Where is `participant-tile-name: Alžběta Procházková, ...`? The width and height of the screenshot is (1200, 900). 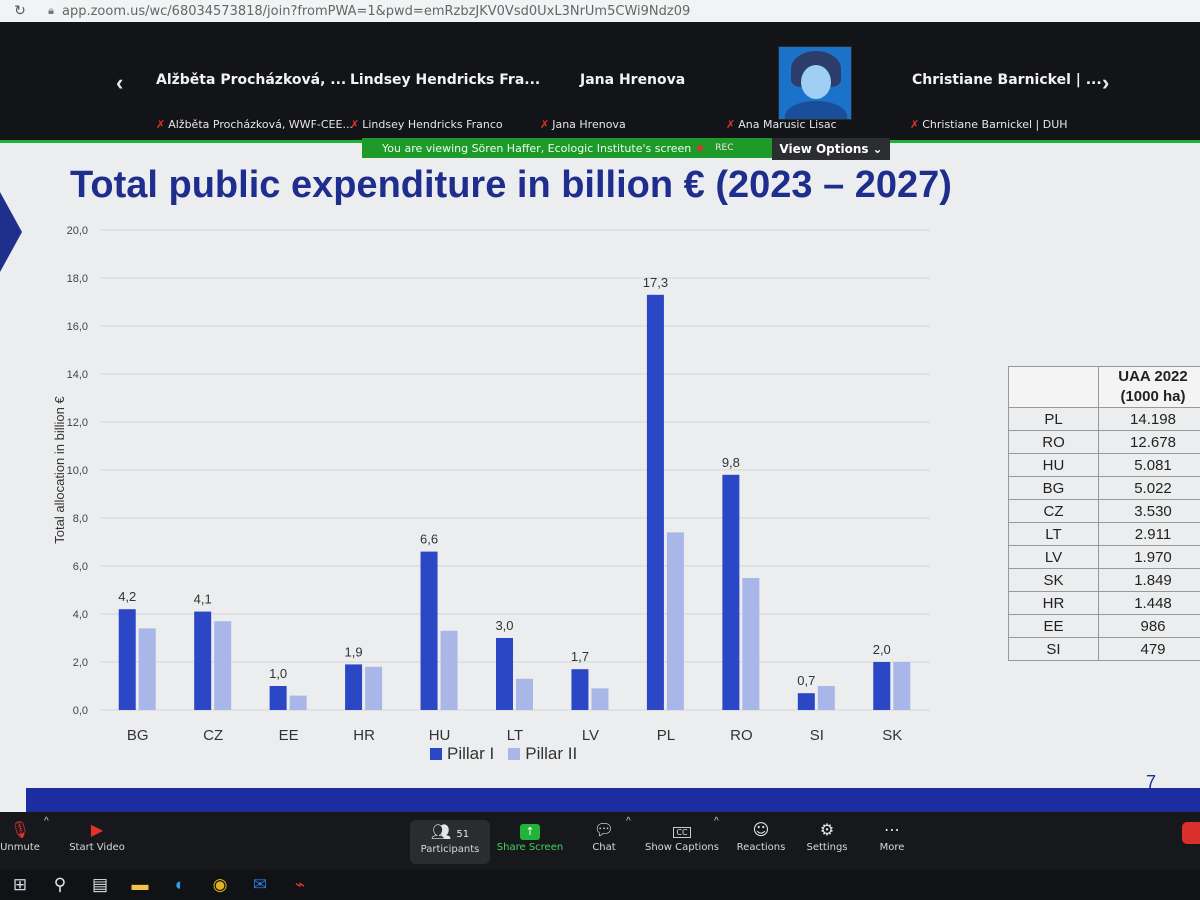 participant-tile-name: Alžběta Procházková, ... is located at coordinates (251, 80).